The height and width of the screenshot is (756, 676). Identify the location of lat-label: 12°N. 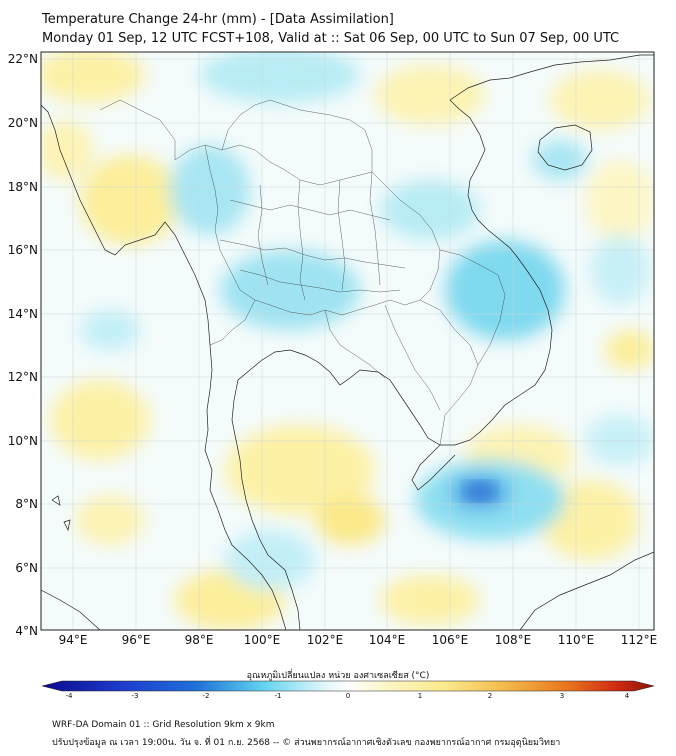
(22, 377).